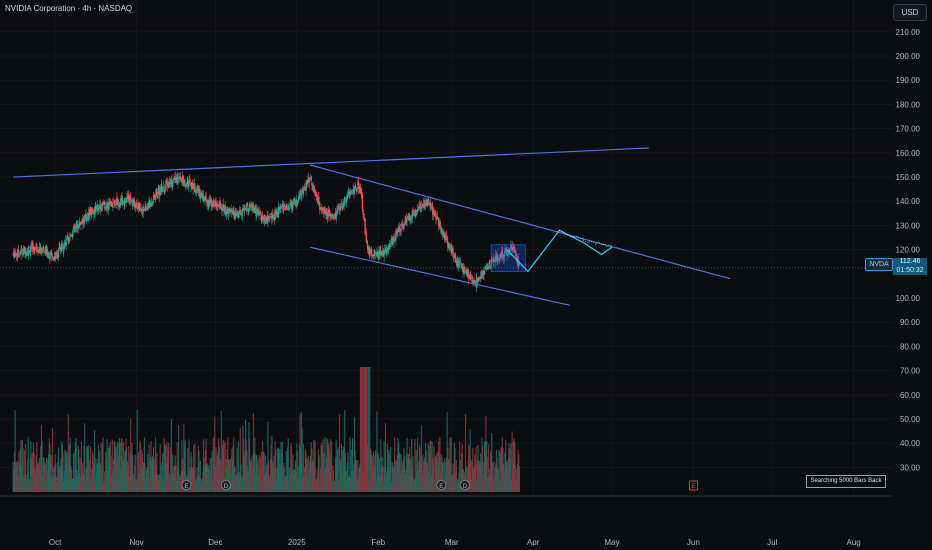  What do you see at coordinates (910, 12) in the screenshot?
I see `currency-button: USD` at bounding box center [910, 12].